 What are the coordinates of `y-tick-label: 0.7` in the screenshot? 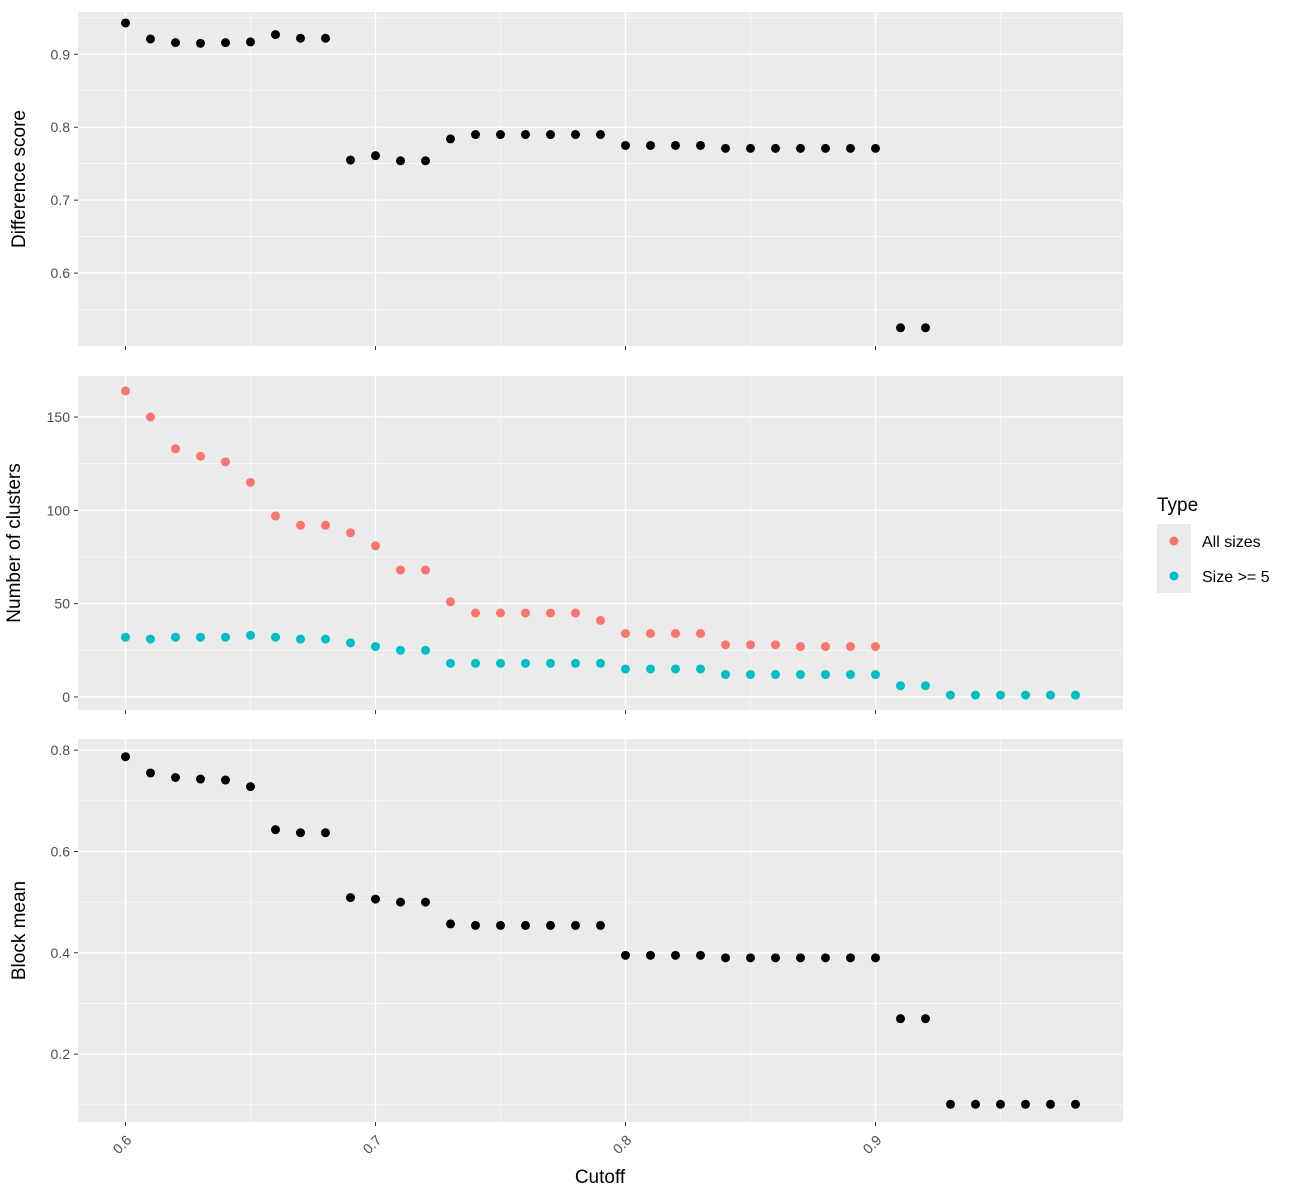 It's located at (61, 200).